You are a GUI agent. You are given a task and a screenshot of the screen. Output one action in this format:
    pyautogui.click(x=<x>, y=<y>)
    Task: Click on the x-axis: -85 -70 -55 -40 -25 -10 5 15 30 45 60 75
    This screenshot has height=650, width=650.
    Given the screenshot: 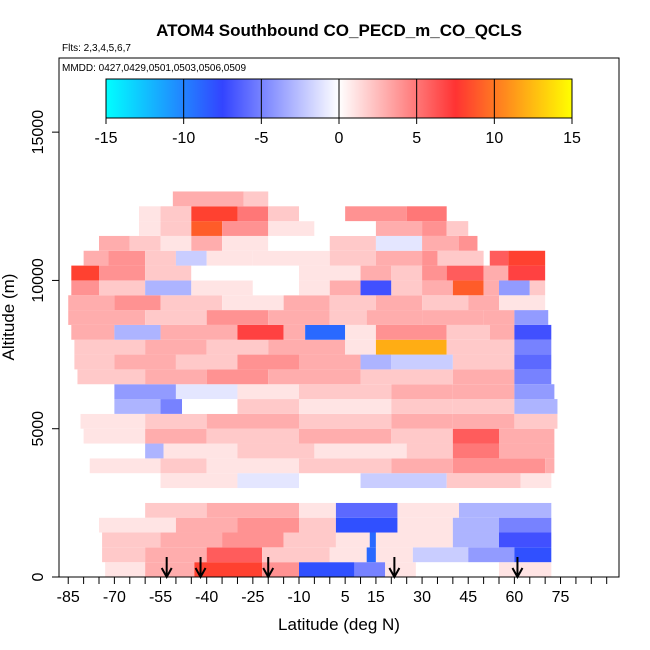 What is the action you would take?
    pyautogui.click(x=332, y=591)
    